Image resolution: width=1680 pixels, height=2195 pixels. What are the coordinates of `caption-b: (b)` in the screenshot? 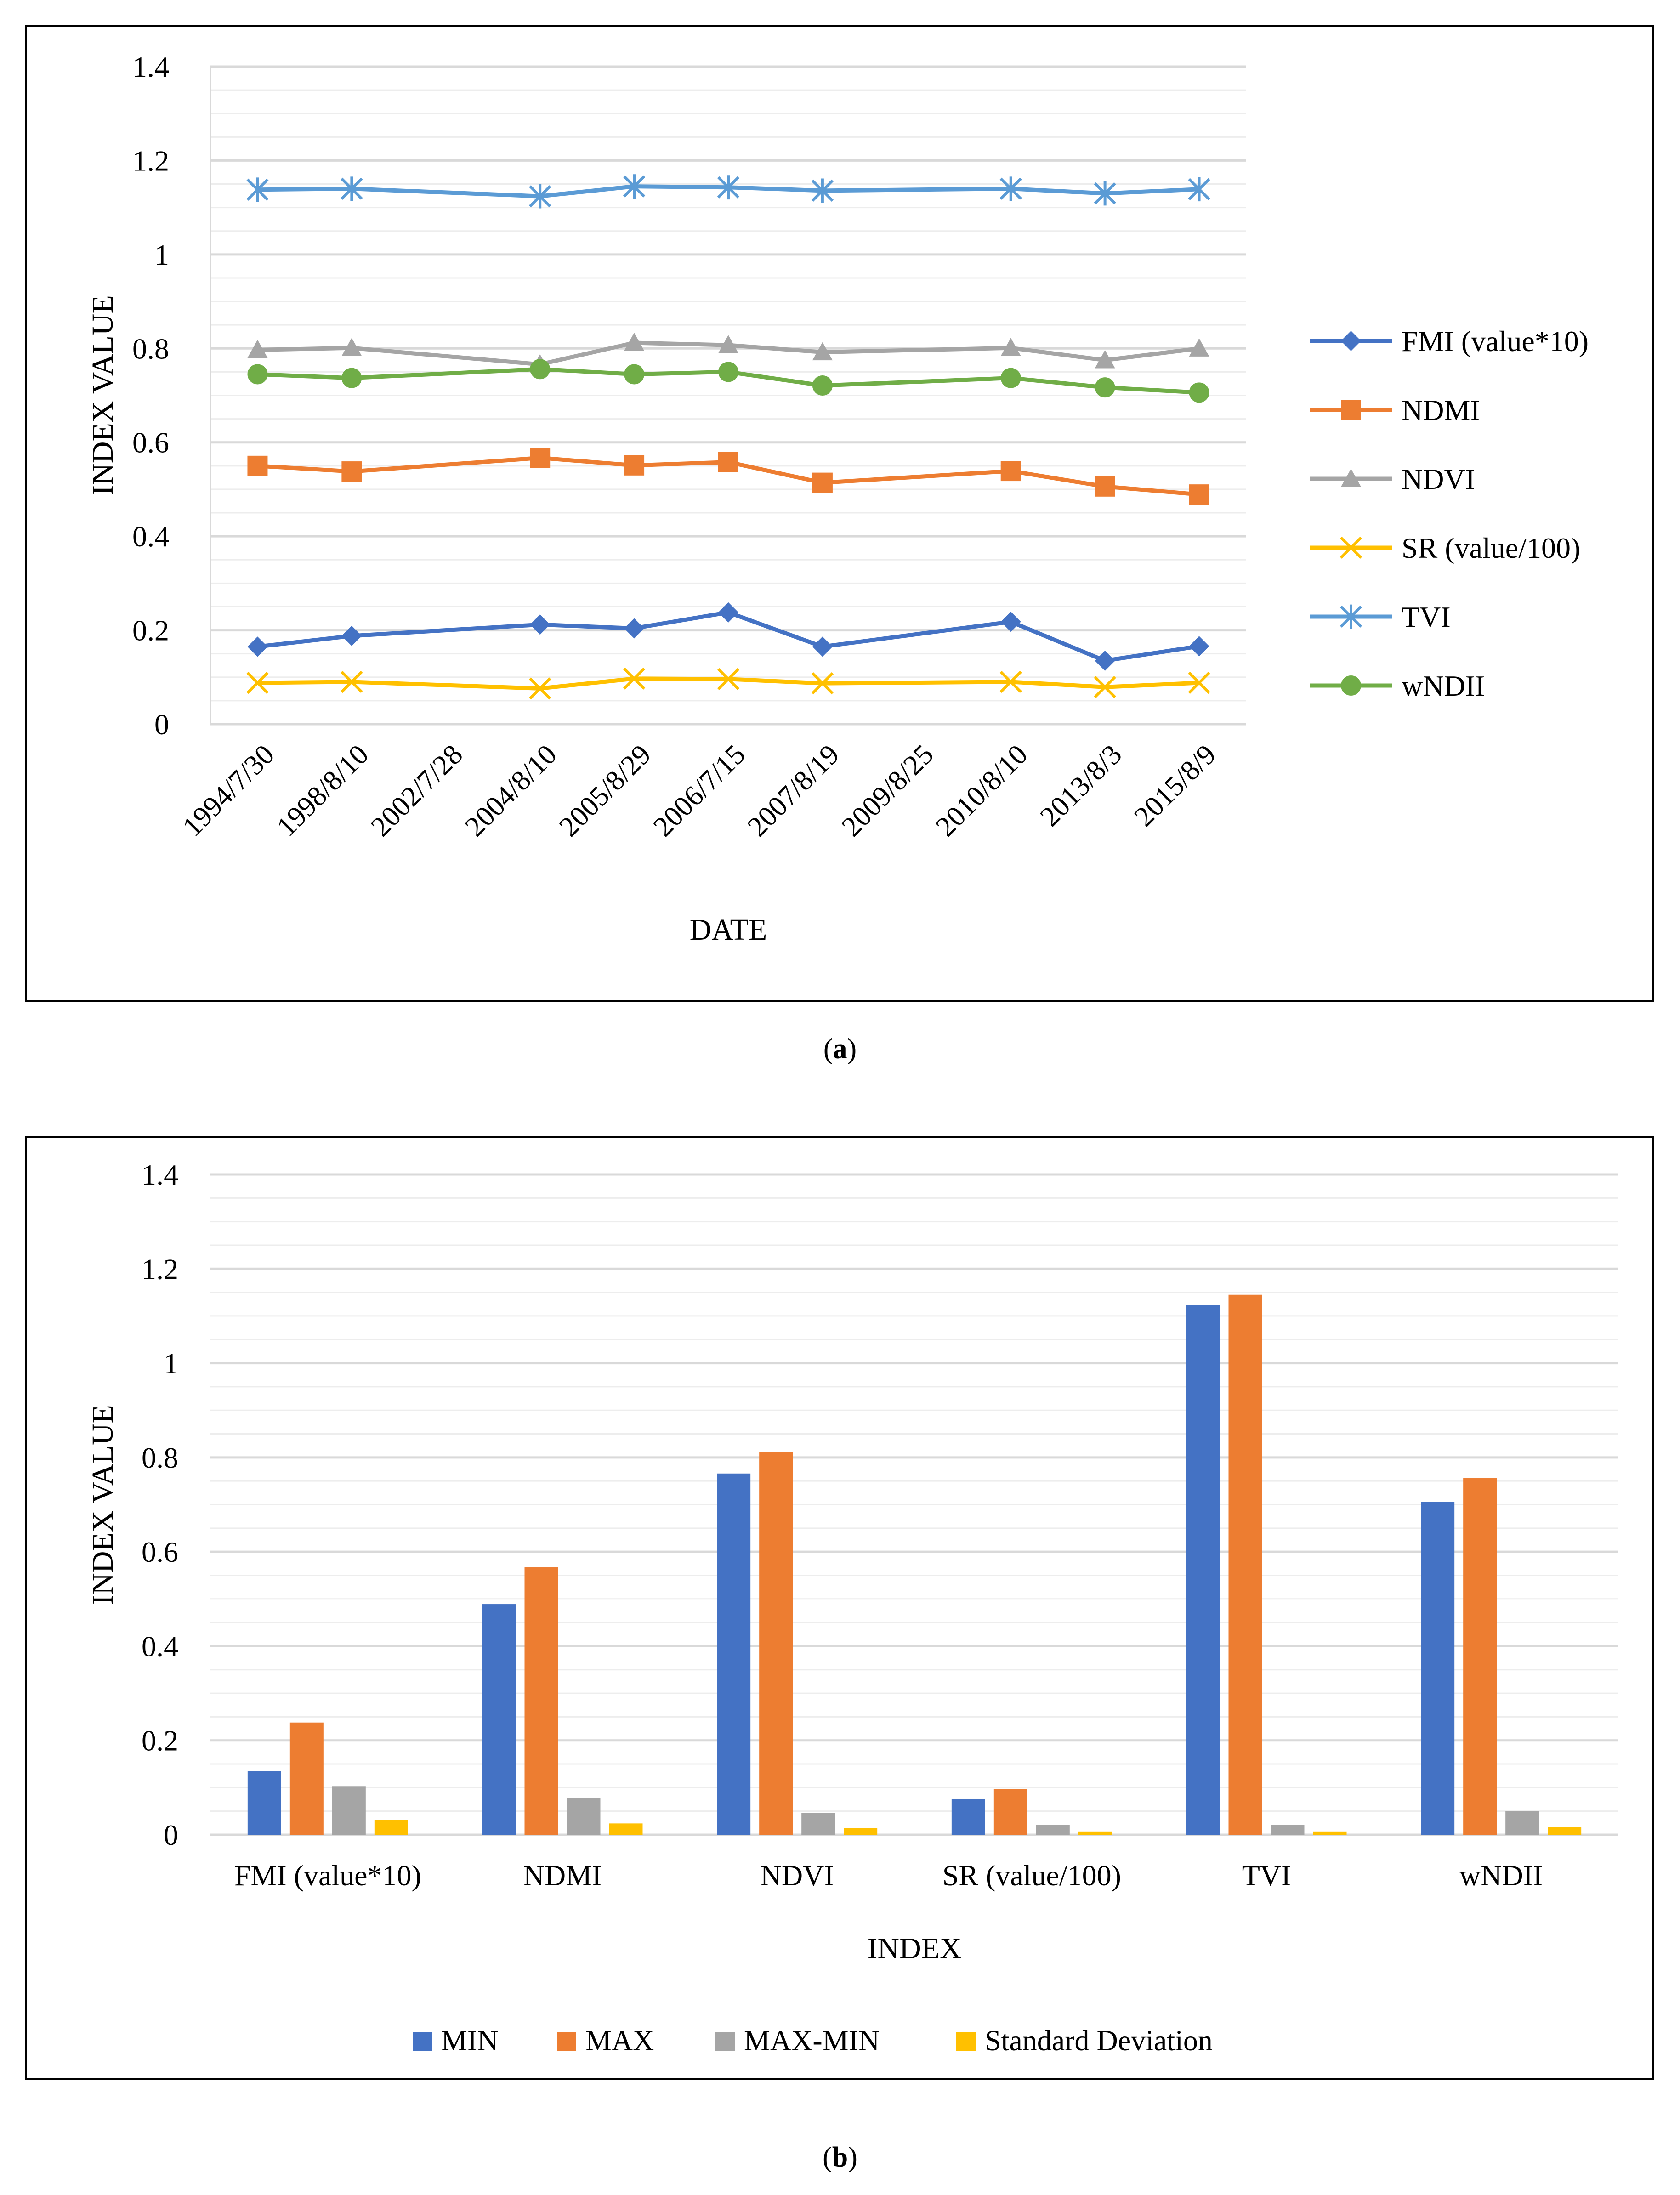 It's located at (840, 2157).